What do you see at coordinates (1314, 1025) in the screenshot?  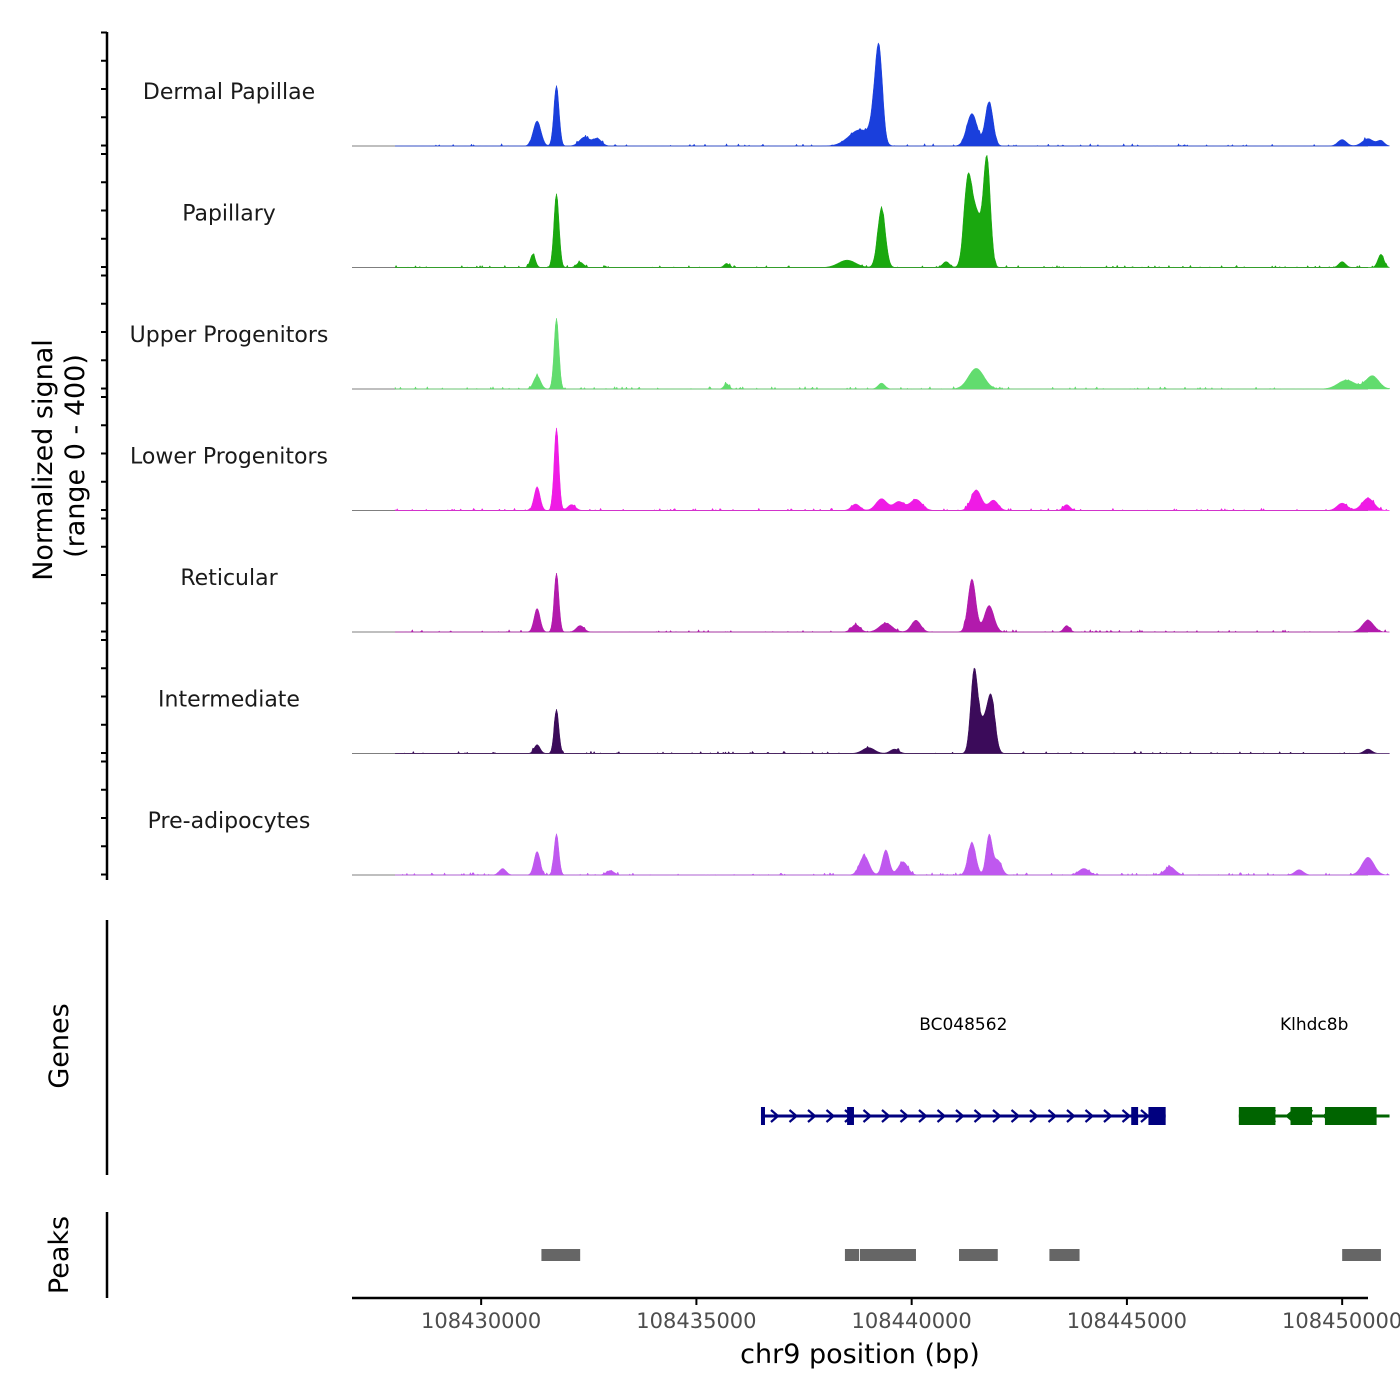 I see `gene-label: Klhdc8b` at bounding box center [1314, 1025].